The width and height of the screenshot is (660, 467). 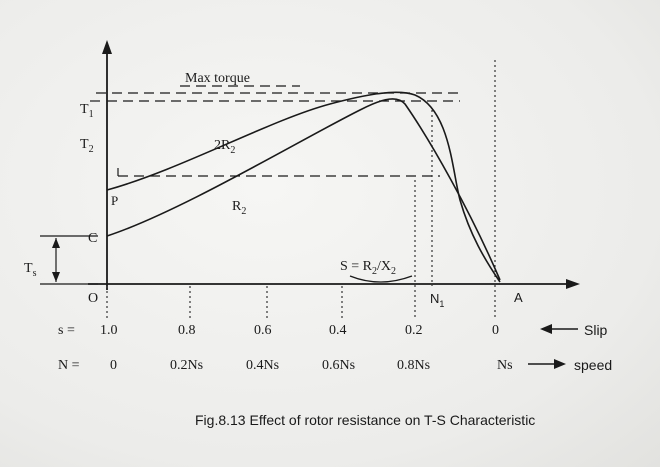 I want to click on slip-value: 1.0, so click(x=109, y=330).